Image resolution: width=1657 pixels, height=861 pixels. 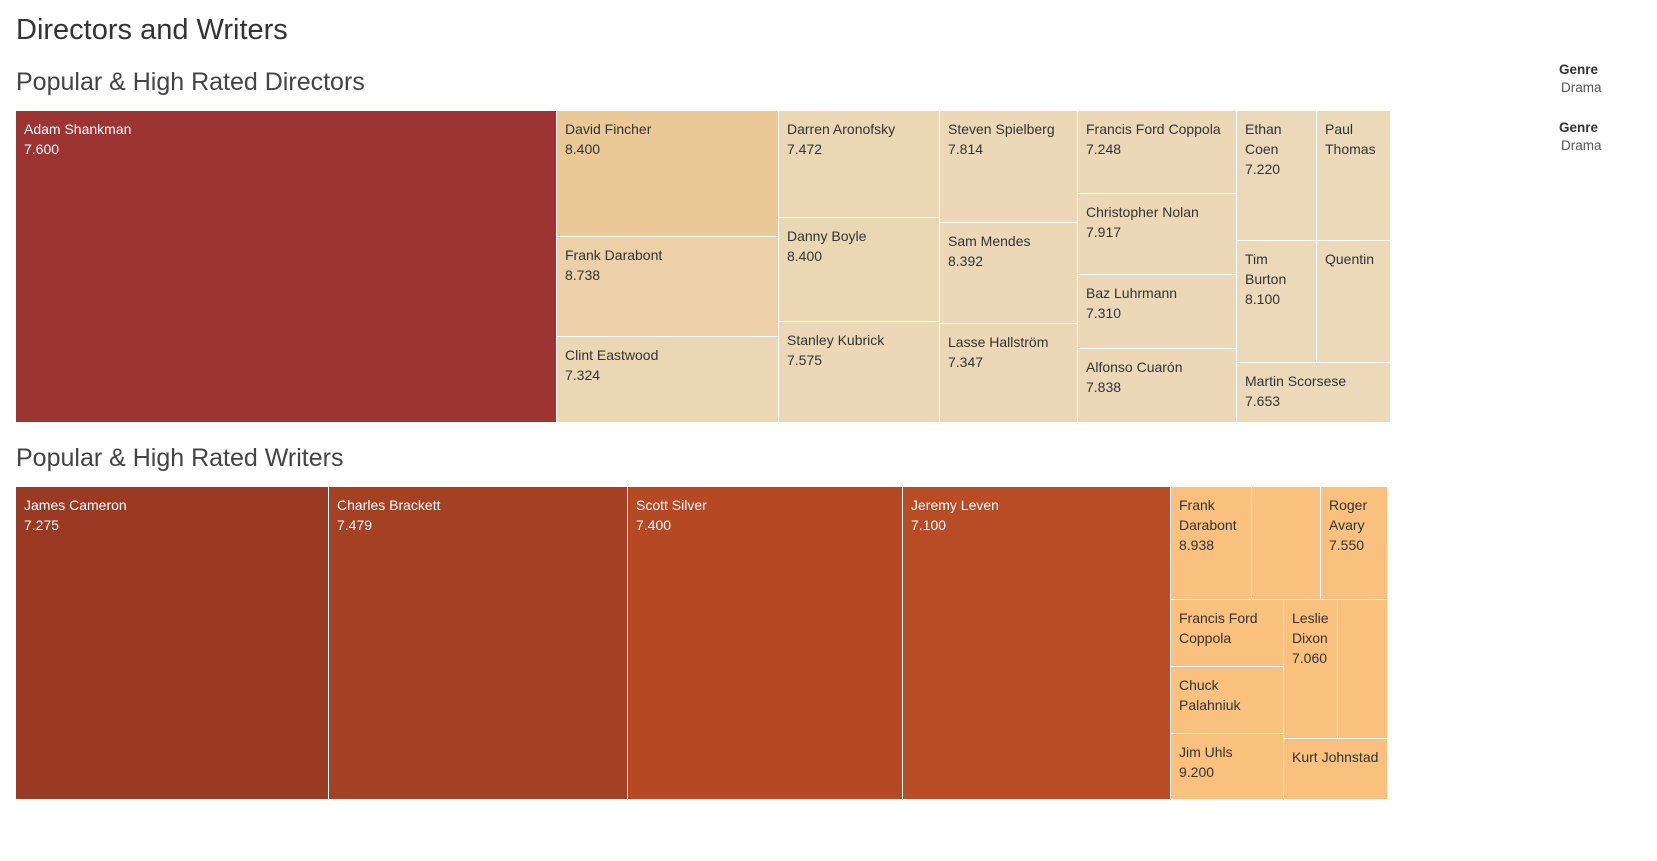 What do you see at coordinates (78, 129) in the screenshot?
I see `tile-name: Adam Shankman` at bounding box center [78, 129].